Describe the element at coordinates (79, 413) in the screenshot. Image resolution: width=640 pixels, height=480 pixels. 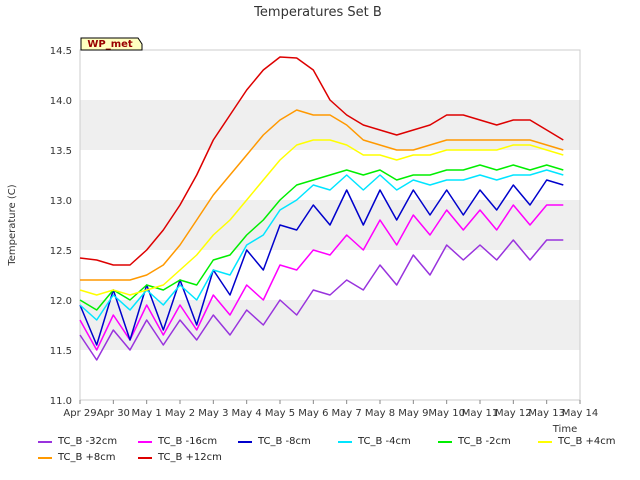
I see `x-tick-label: Apr 29` at that location.